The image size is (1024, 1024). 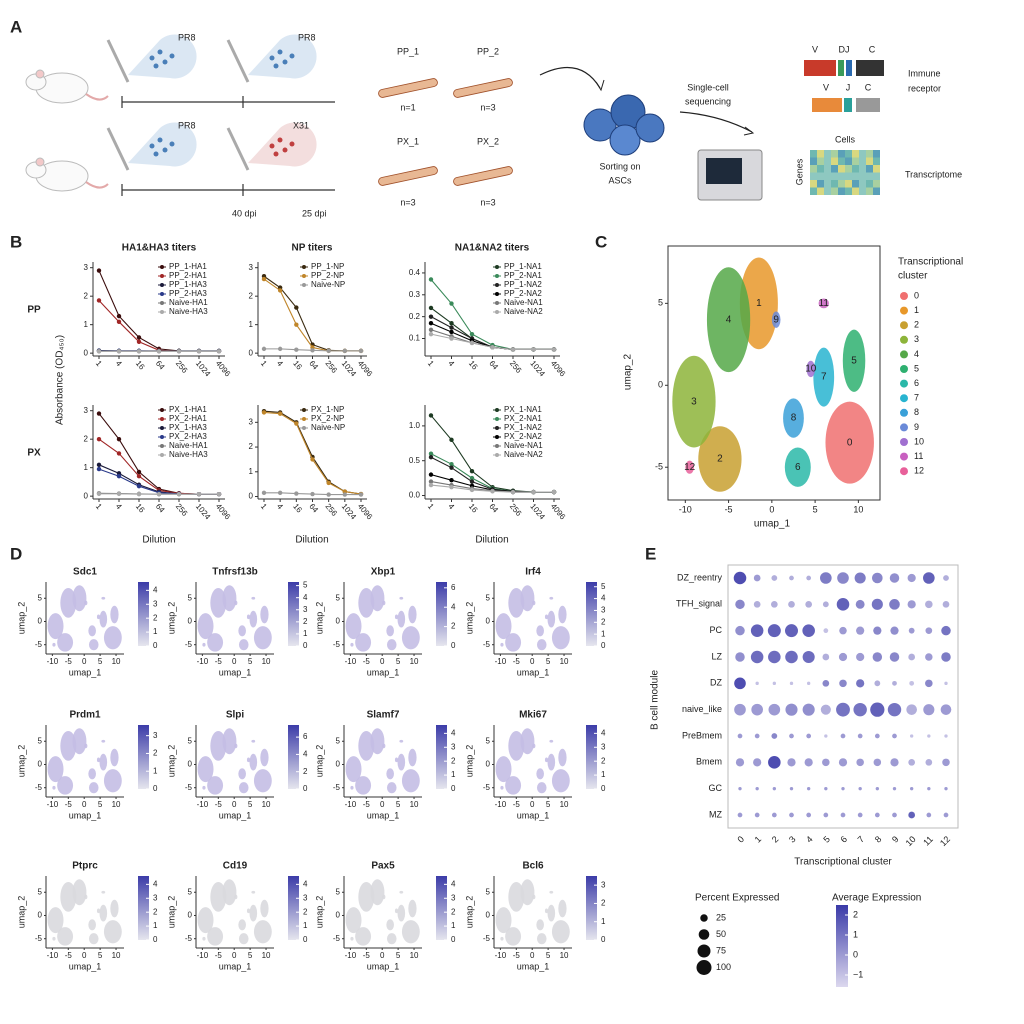 What do you see at coordinates (799, 171) in the screenshot?
I see `genes-label: Genes` at bounding box center [799, 171].